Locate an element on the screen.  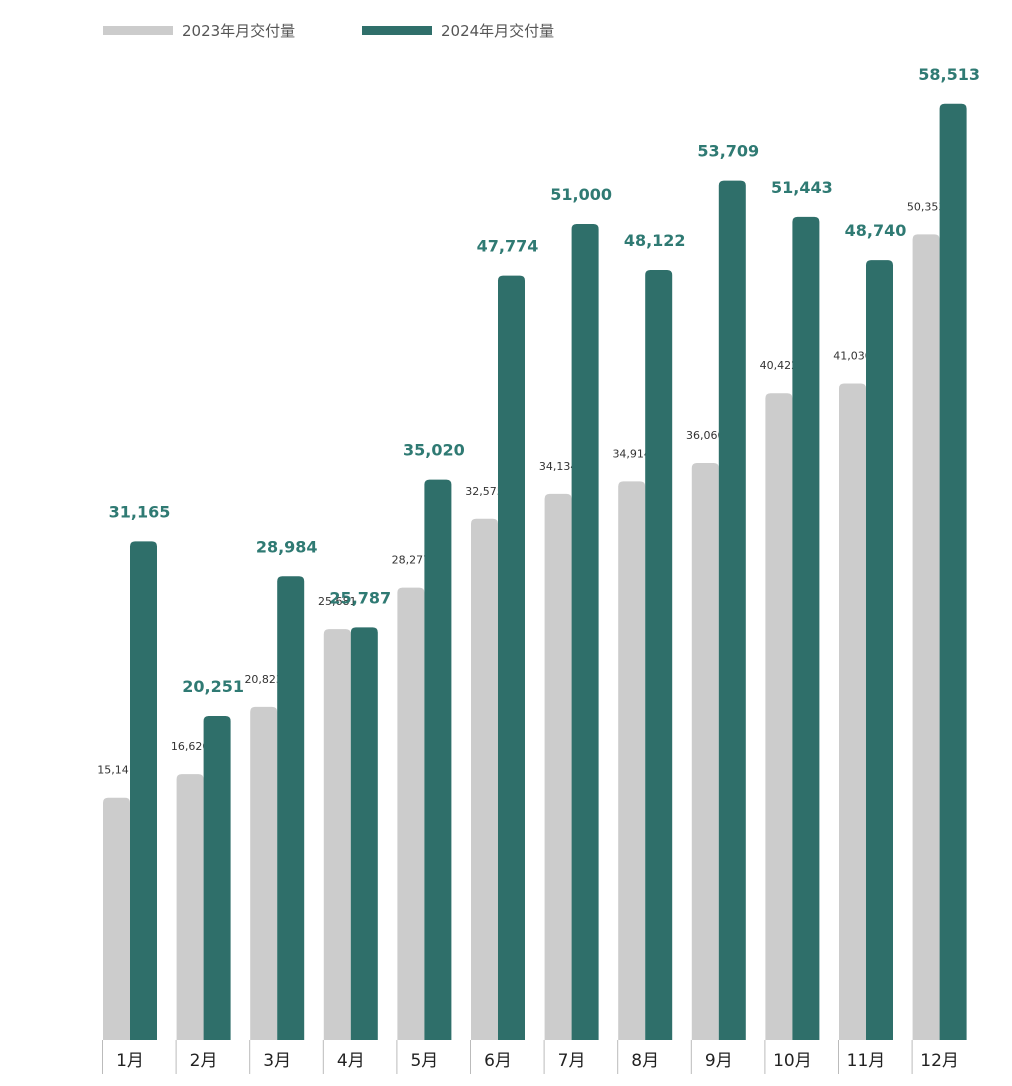
x-tick-label-8: 8月 is located at coordinates (645, 1061).